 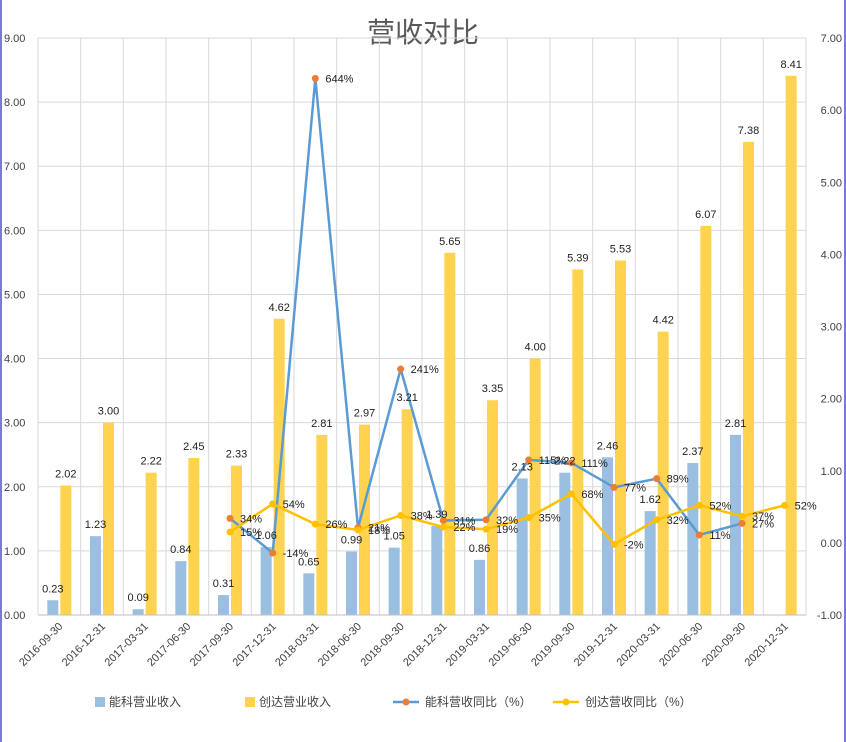 I want to click on y-axis-right-tick: 3.00, so click(x=831, y=328).